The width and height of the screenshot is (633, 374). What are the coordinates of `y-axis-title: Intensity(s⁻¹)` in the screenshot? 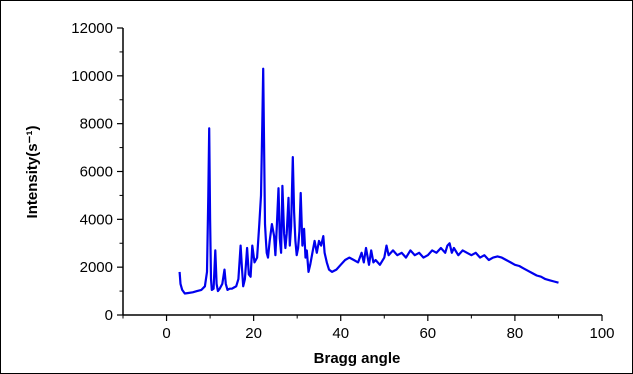 It's located at (32, 172).